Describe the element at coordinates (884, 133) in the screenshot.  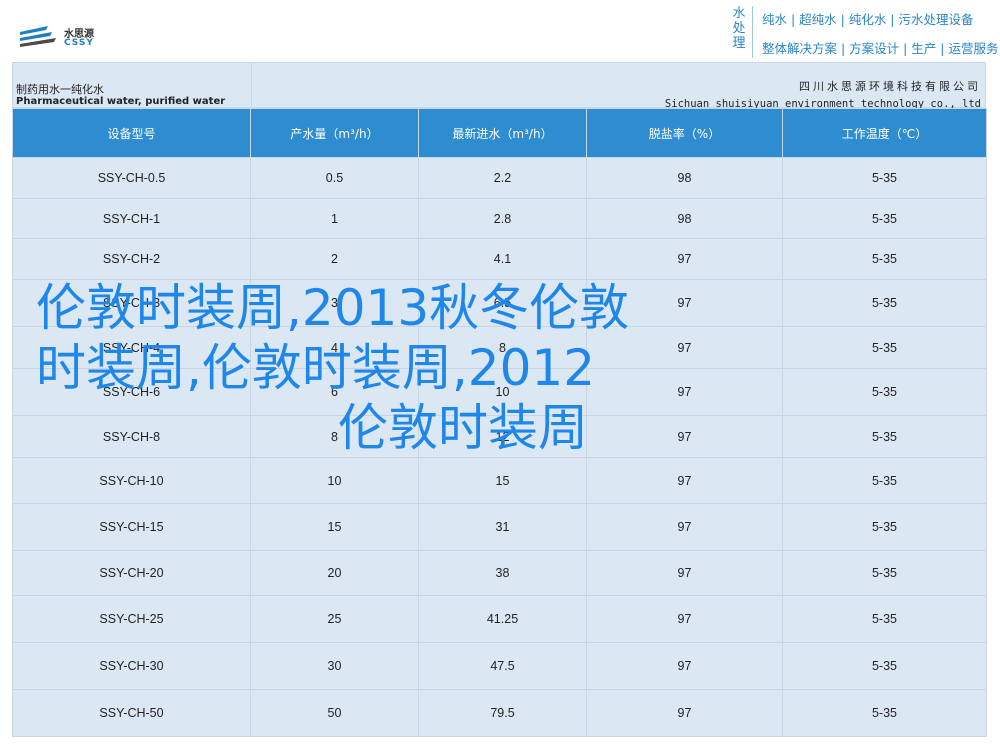
I see `header-temperature: 工作温度（℃）` at that location.